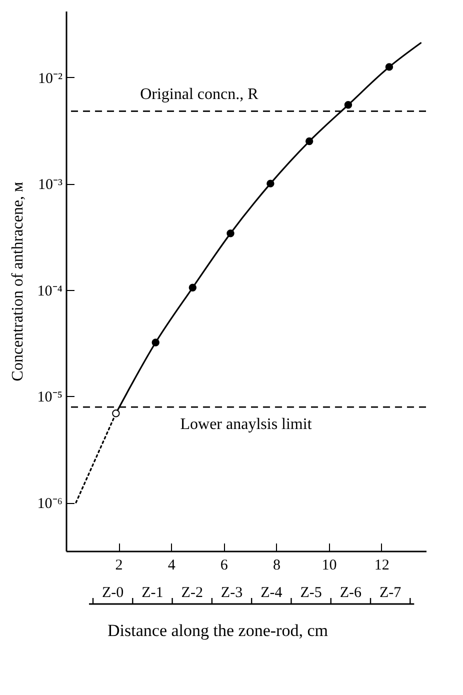 Image resolution: width=463 pixels, height=695 pixels. What do you see at coordinates (49, 504) in the screenshot?
I see `y-tick-label: 10⁻⁶` at bounding box center [49, 504].